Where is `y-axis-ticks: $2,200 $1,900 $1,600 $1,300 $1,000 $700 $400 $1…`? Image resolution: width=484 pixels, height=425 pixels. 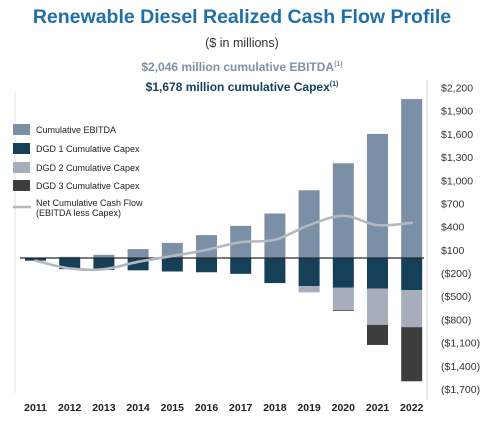
y-axis-ticks: $2,200 $1,900 $1,600 $1,300 $1,000 $700 $400 $1… is located at coordinates (460, 240).